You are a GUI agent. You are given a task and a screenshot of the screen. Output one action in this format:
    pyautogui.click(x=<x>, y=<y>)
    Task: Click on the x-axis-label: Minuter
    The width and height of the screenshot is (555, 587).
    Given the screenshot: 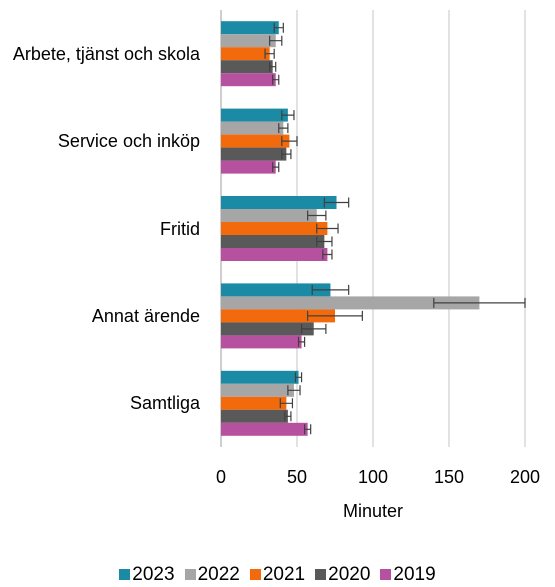 What is the action you would take?
    pyautogui.click(x=373, y=511)
    